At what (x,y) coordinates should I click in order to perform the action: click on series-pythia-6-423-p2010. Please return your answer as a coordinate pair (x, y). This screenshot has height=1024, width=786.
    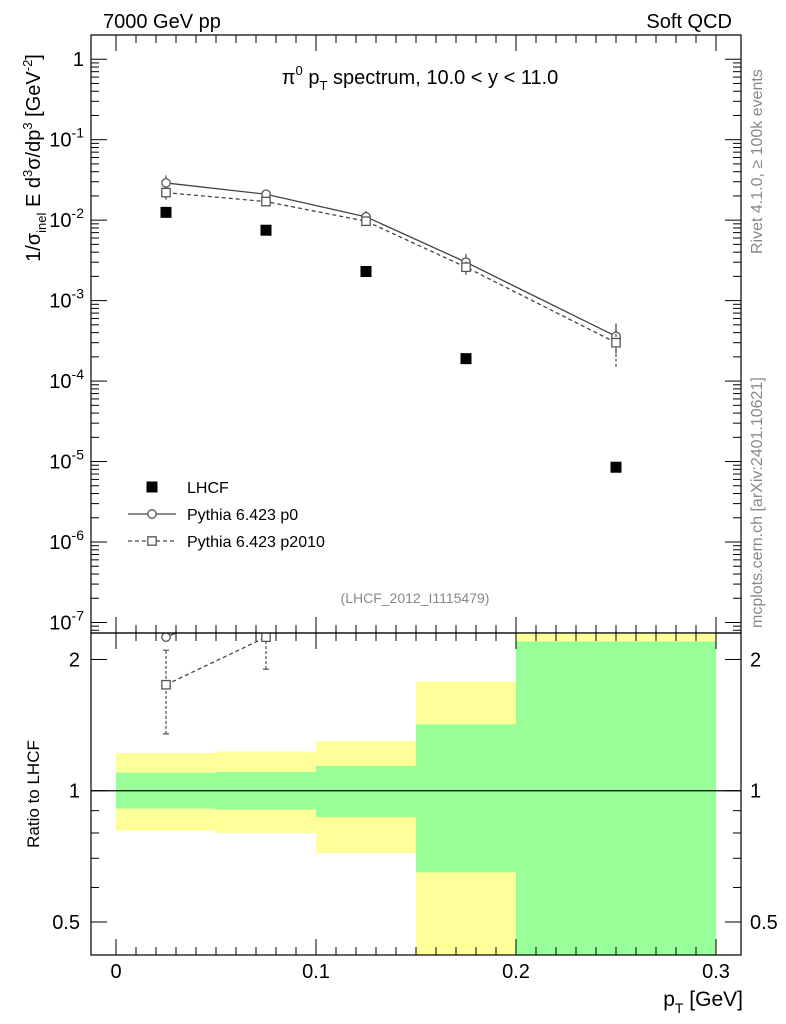
    Looking at the image, I should click on (391, 276).